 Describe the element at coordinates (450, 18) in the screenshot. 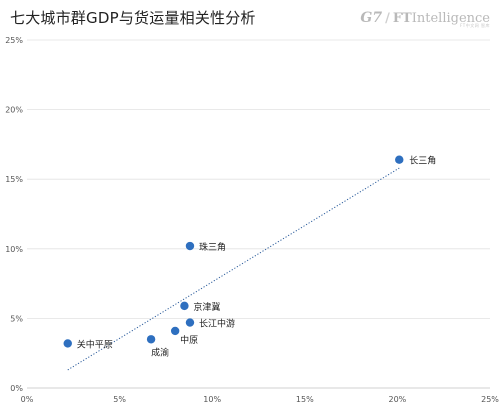

I see `logo-mark-intelligence: Intelligence` at that location.